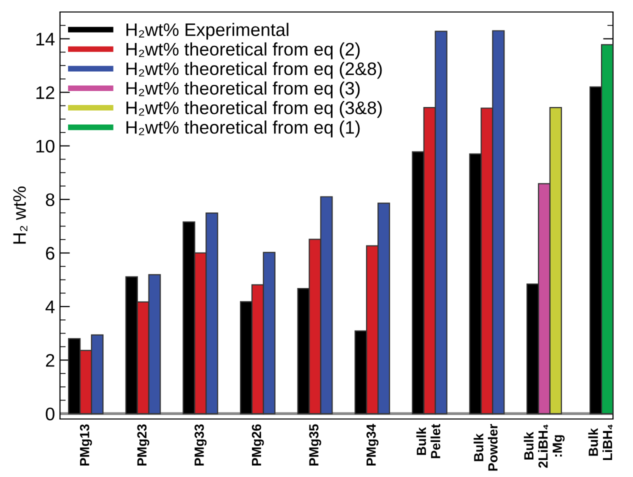  Describe the element at coordinates (486, 447) in the screenshot. I see `x-tick-label: Bulk Powder` at that location.